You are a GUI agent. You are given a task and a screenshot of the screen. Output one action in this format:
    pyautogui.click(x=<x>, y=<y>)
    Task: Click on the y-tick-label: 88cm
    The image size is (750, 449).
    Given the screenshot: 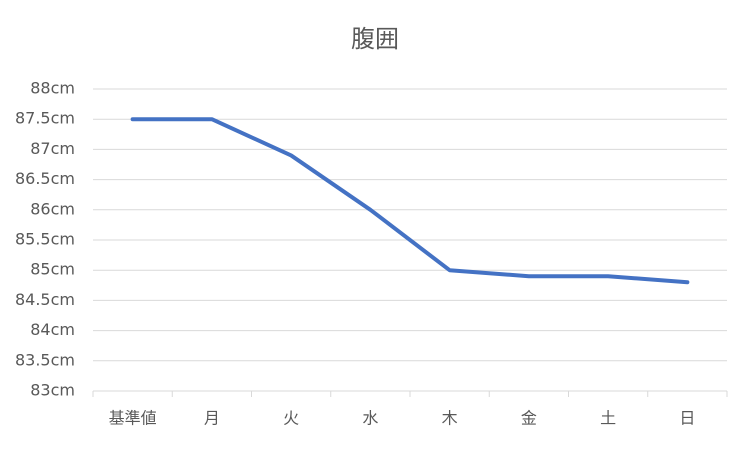 What is the action you would take?
    pyautogui.click(x=52, y=88)
    